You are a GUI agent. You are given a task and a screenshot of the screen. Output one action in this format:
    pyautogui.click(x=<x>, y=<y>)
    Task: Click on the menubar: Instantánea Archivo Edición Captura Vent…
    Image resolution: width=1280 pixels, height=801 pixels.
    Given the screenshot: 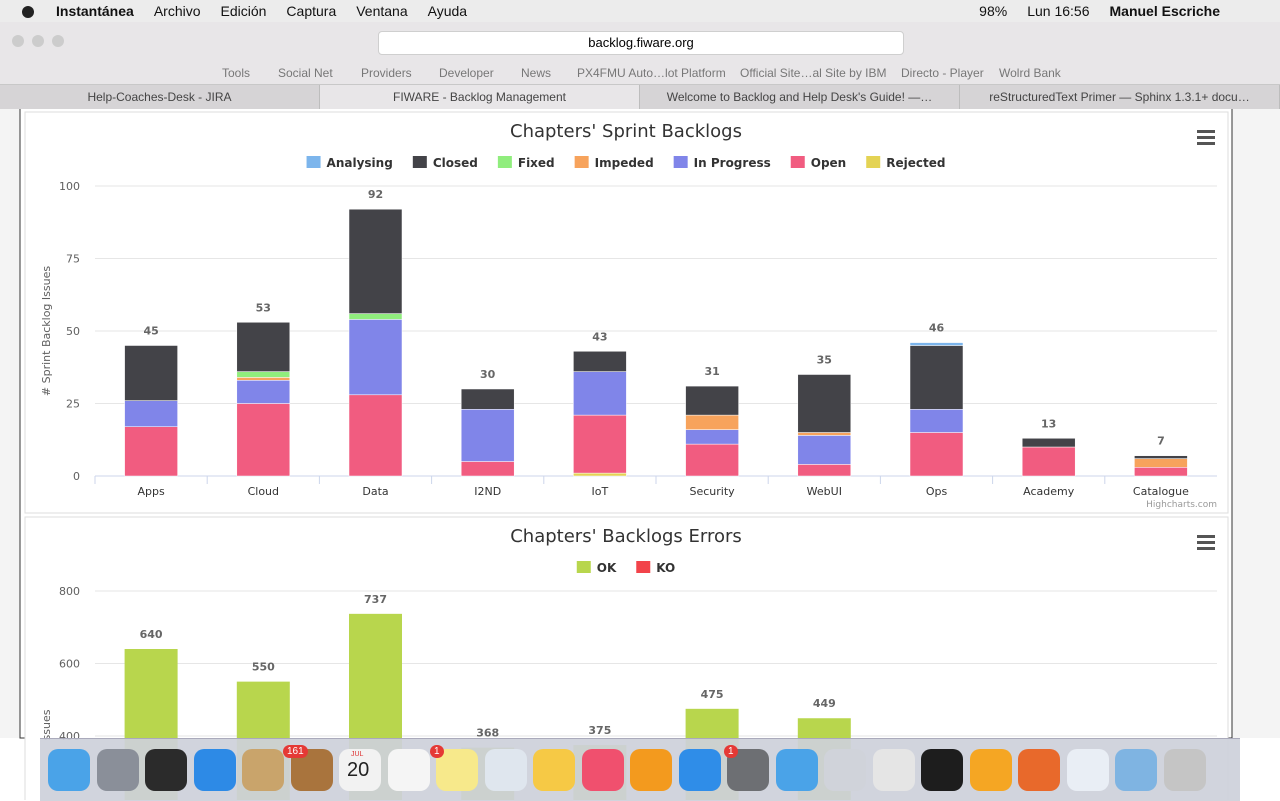 What is the action you would take?
    pyautogui.click(x=640, y=11)
    